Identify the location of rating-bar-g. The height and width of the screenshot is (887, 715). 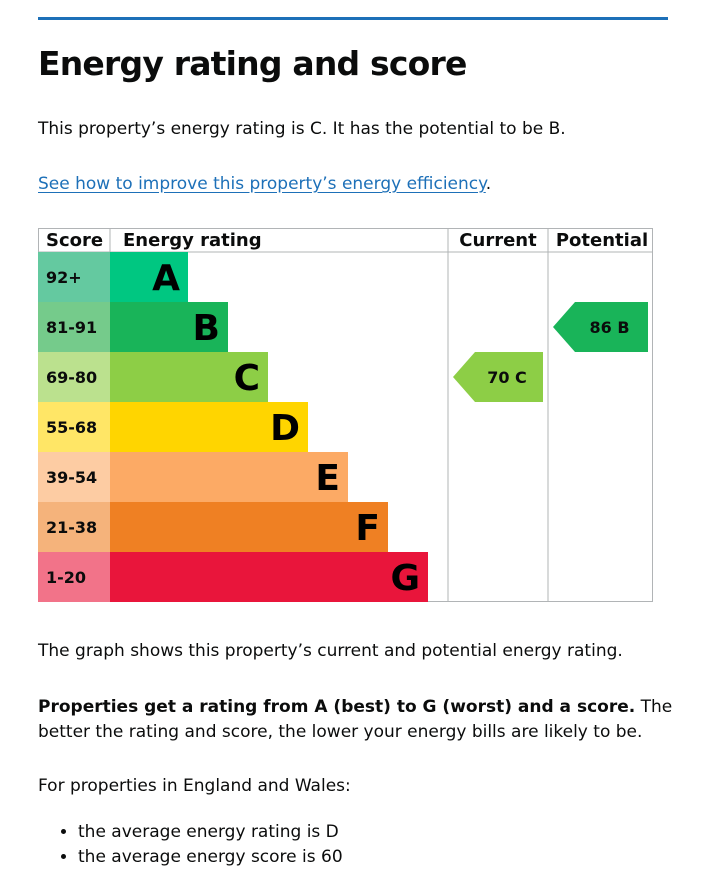
(269, 577).